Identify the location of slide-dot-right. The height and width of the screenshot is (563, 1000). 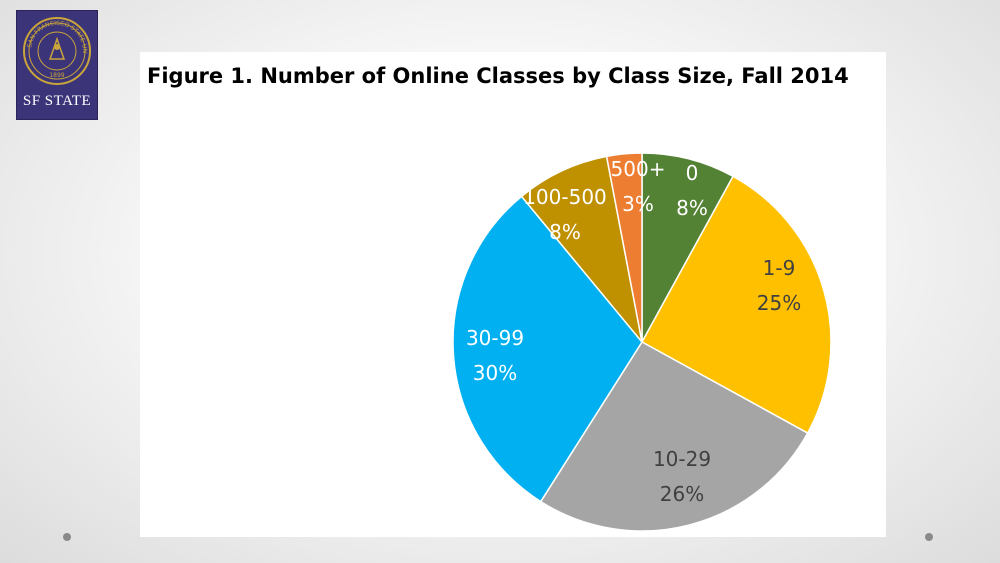
(929, 537).